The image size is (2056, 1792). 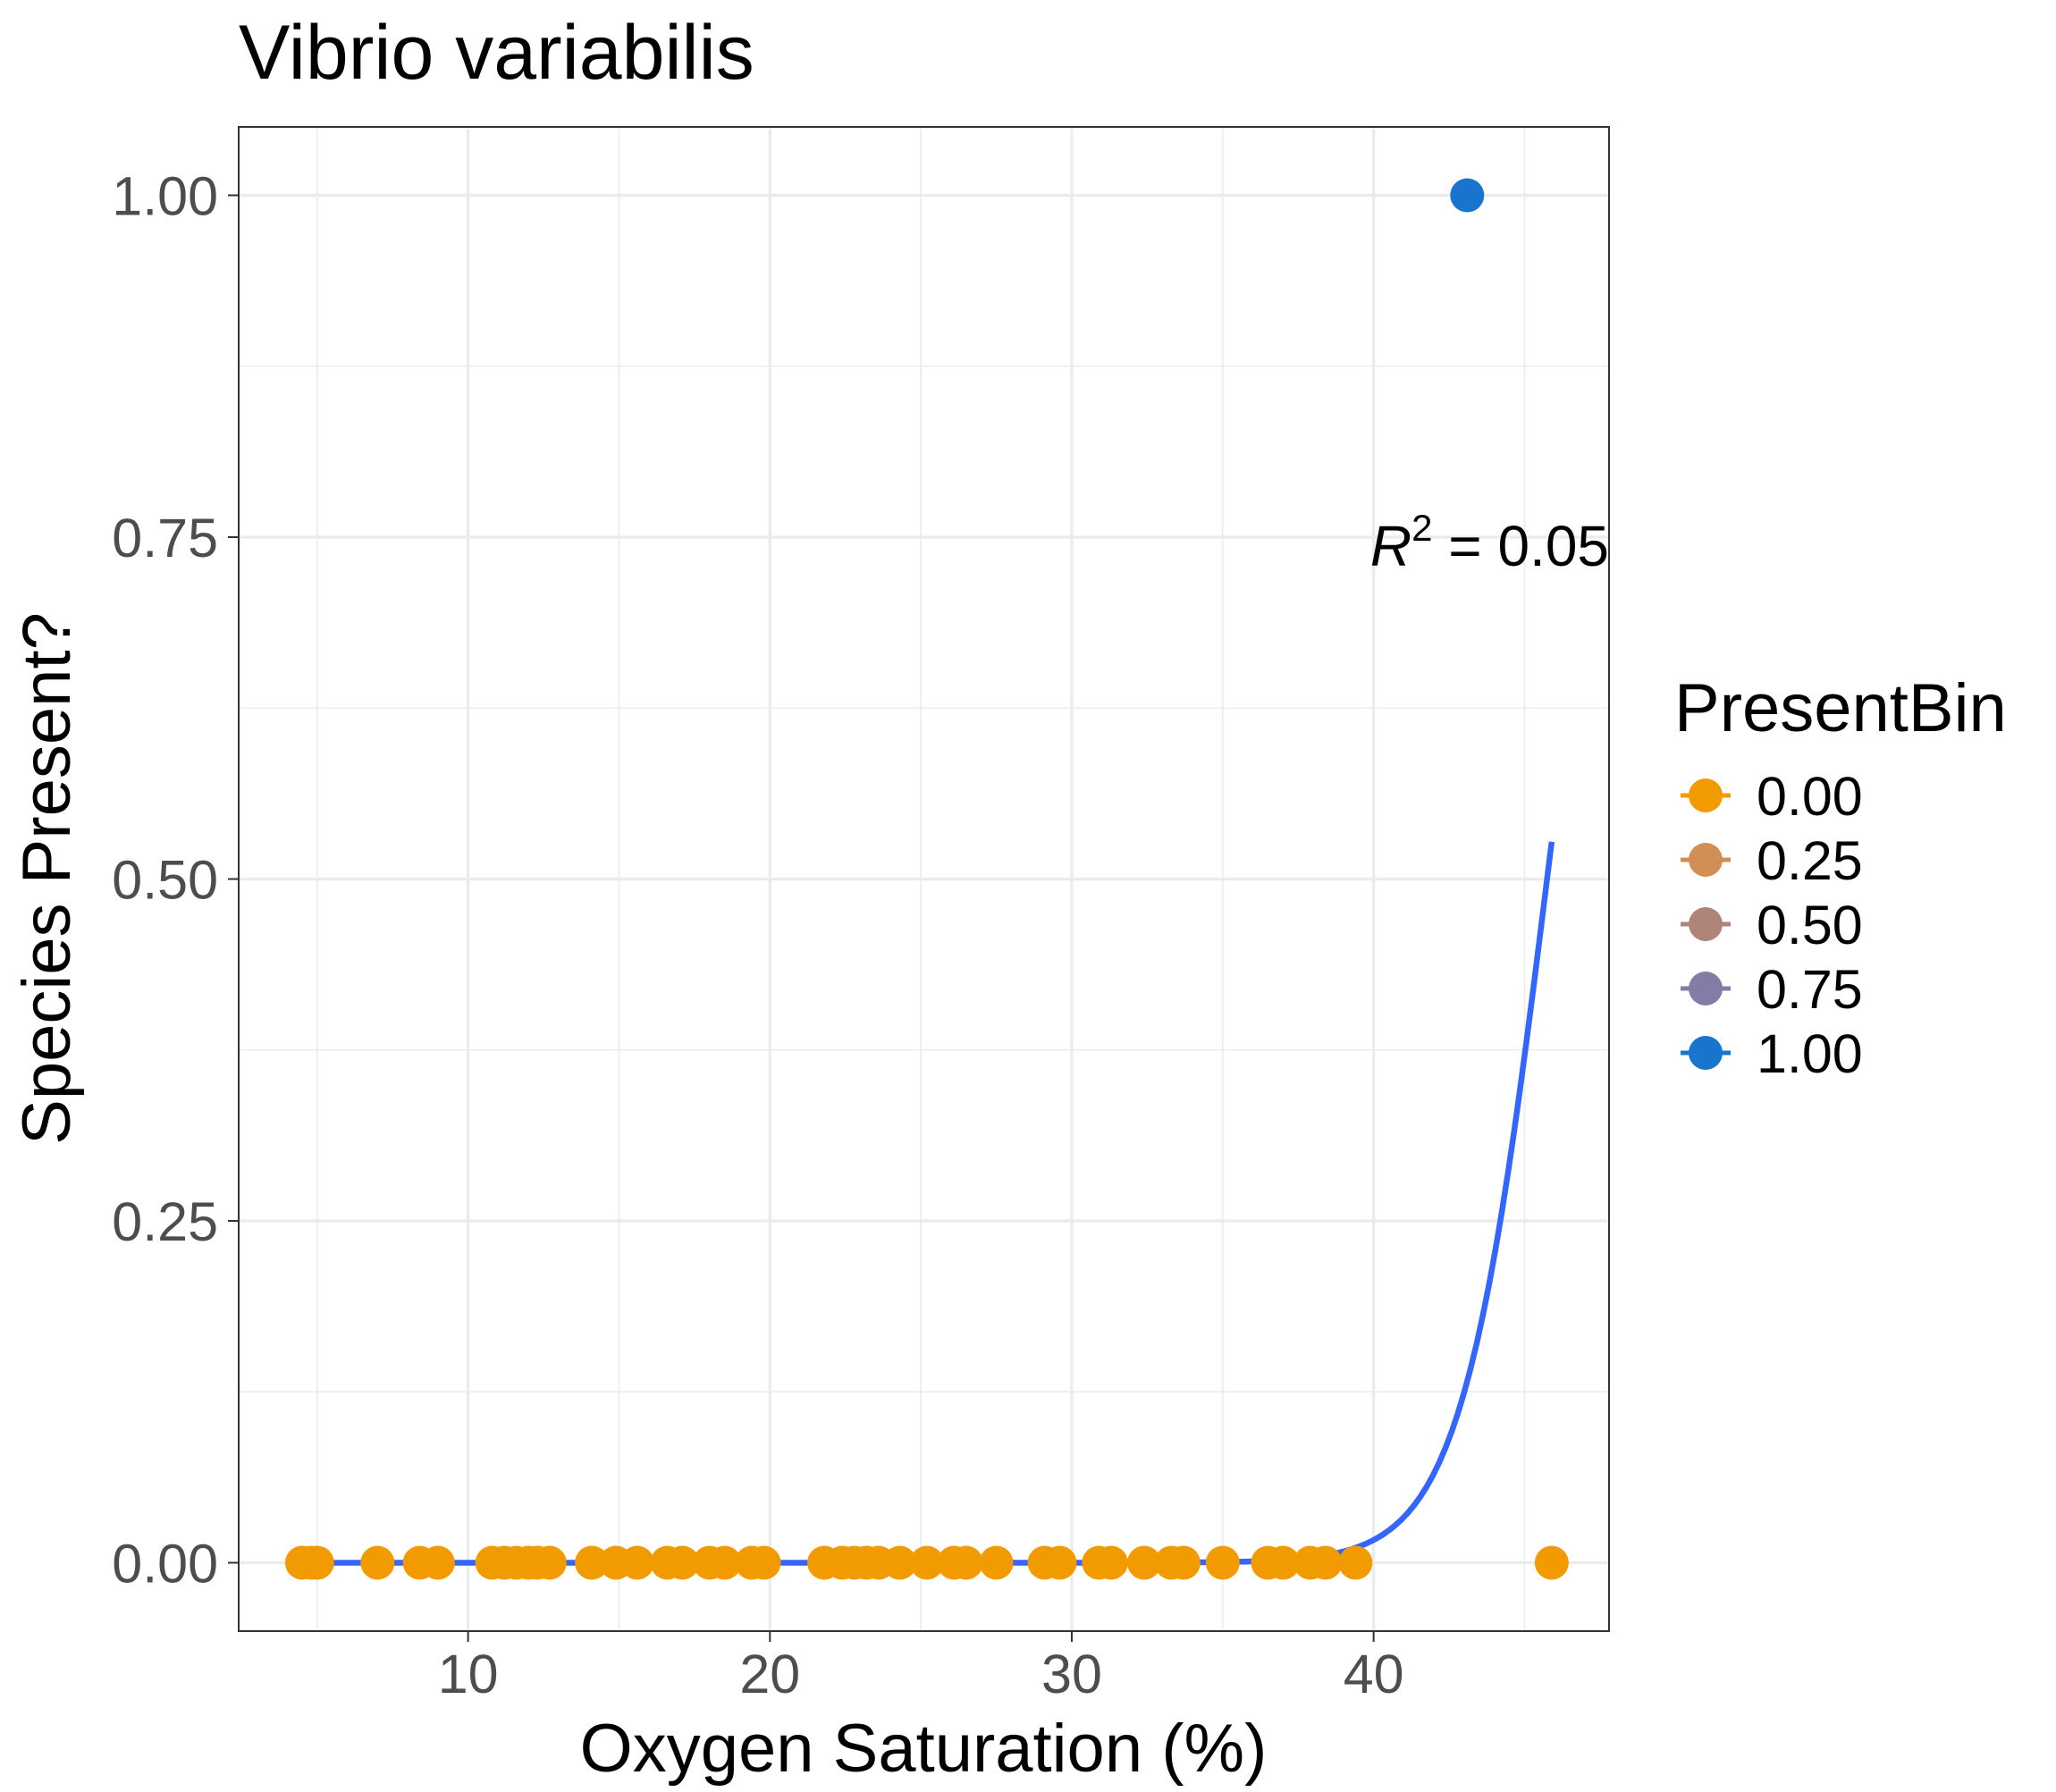 What do you see at coordinates (1810, 989) in the screenshot?
I see `legend-label: 0.75` at bounding box center [1810, 989].